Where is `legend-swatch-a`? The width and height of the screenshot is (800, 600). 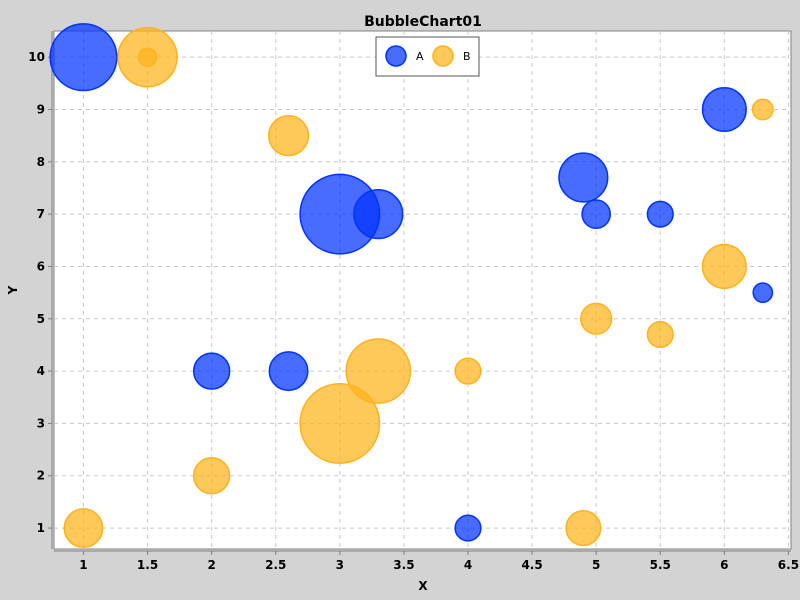 legend-swatch-a is located at coordinates (396, 56).